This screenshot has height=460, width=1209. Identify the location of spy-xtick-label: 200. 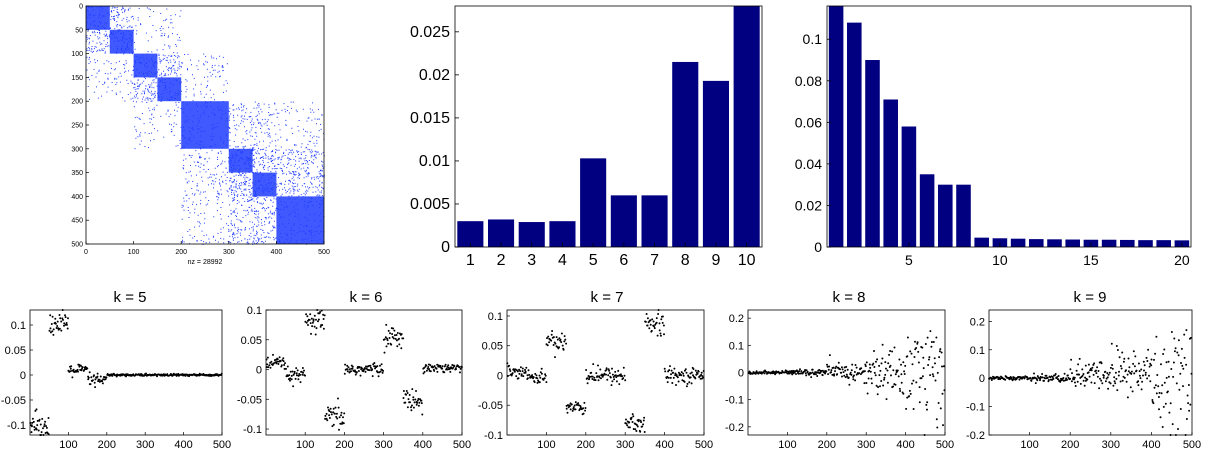
(181, 252).